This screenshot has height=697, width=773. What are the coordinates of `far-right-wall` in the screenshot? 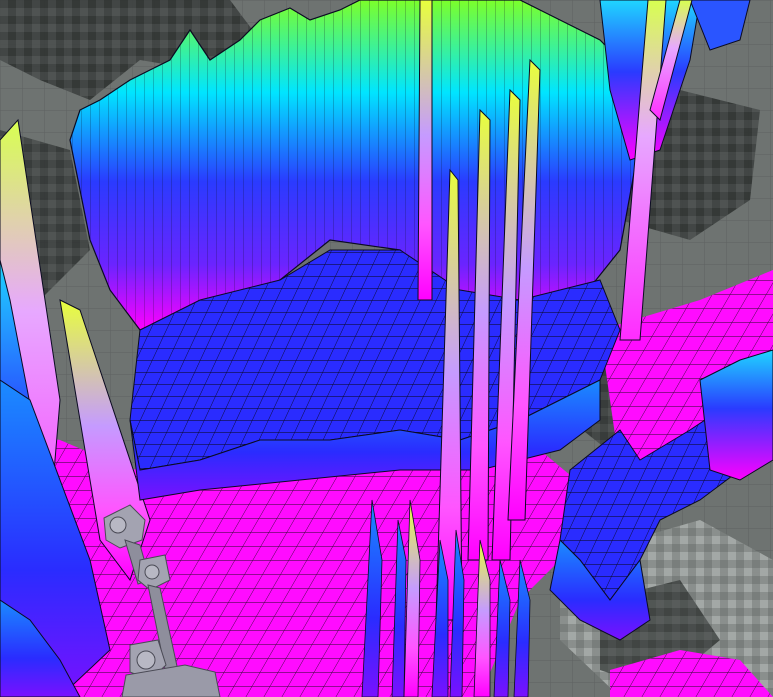 It's located at (720, 25).